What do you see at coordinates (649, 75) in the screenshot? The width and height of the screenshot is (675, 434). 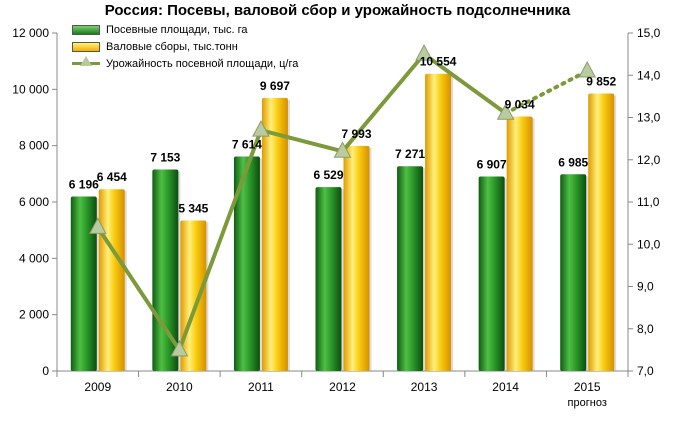 I see `y-right-tick-label: 14,0` at bounding box center [649, 75].